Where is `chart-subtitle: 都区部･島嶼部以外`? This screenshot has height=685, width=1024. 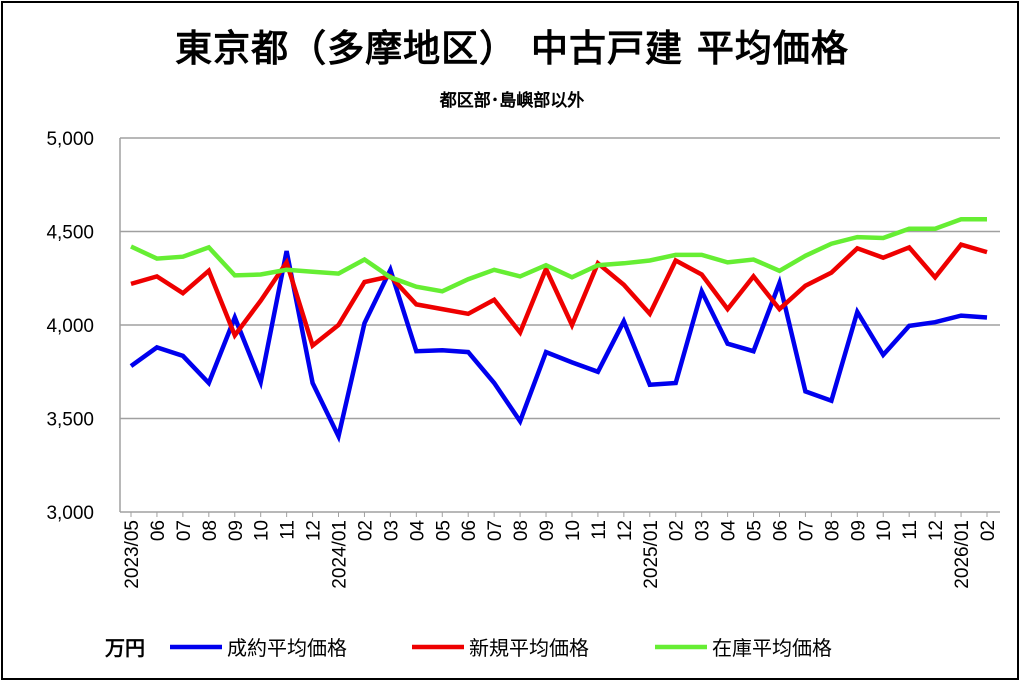
chart-subtitle: 都区部･島嶼部以外 is located at coordinates (512, 101).